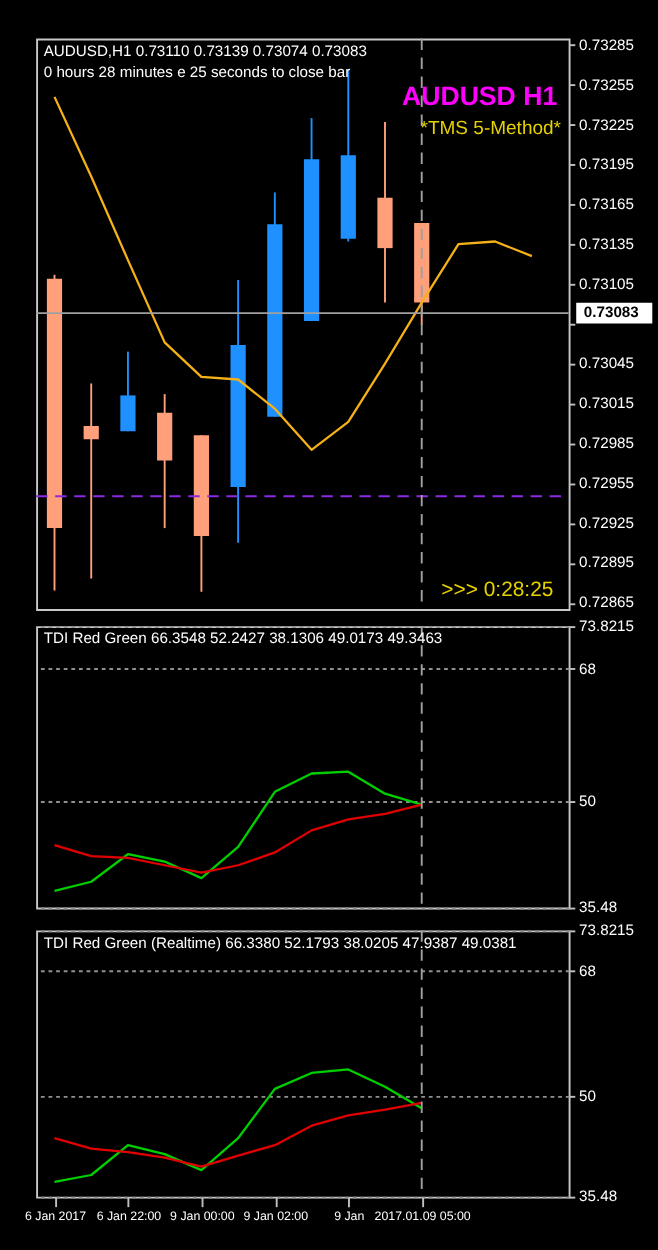 The height and width of the screenshot is (1250, 658). I want to click on y-tick-label: 0.73255, so click(606, 84).